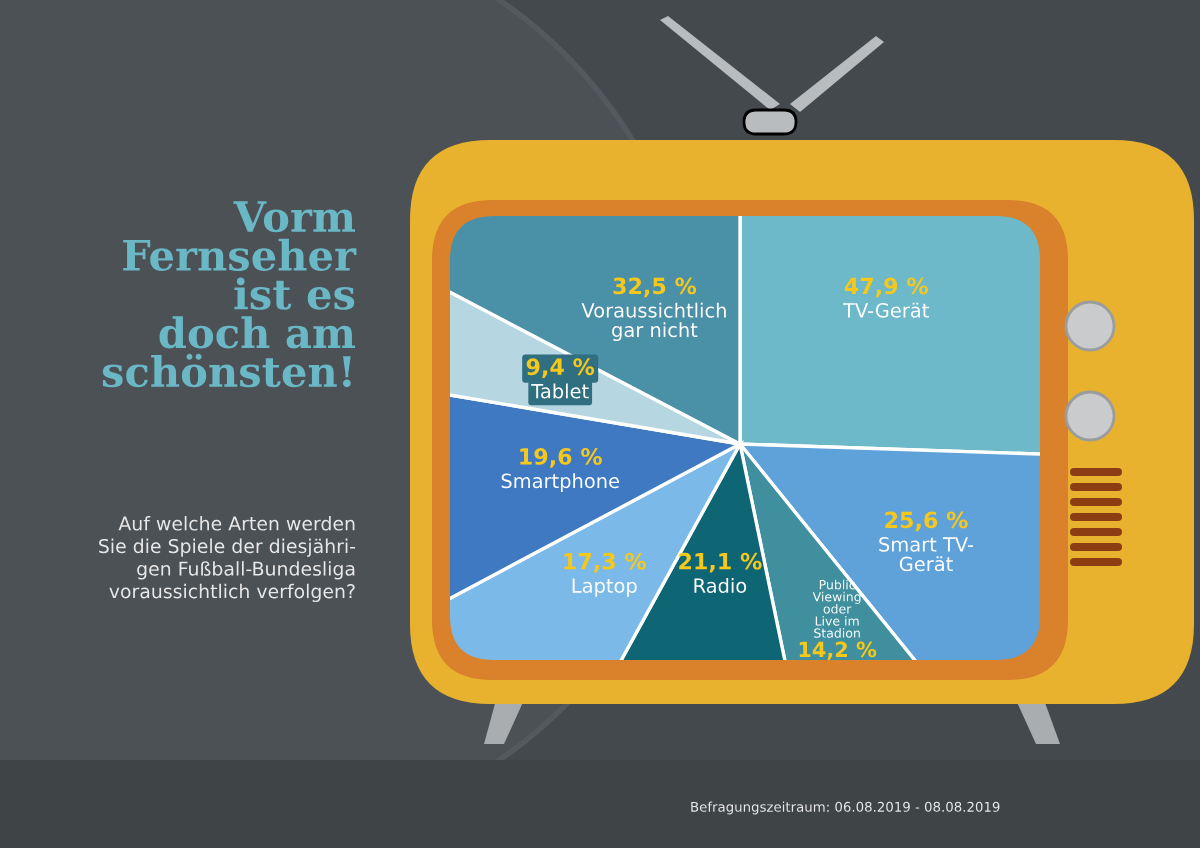  What do you see at coordinates (655, 287) in the screenshot?
I see `data-label: 32,5 %` at bounding box center [655, 287].